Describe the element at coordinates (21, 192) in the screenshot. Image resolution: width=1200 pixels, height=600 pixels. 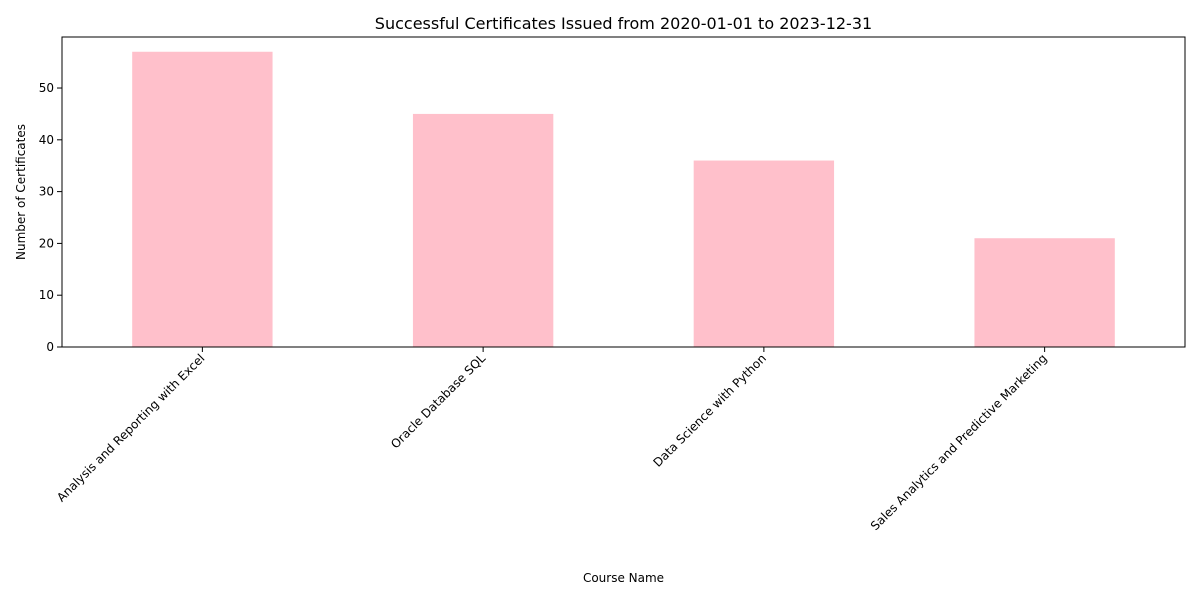
I see `y-axis-label: Number of Certificates` at that location.